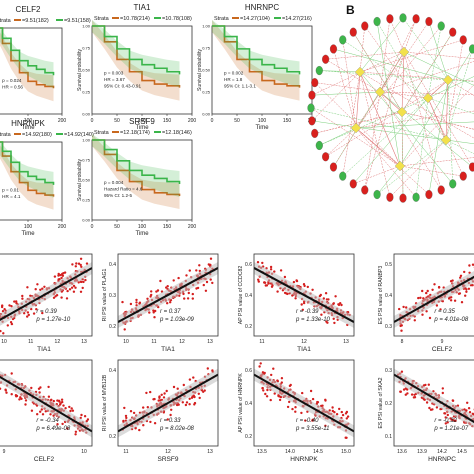 This screenshot has height=474, width=474. Describe the element at coordinates (170, 312) in the screenshot. I see `scatter-r-label: r = 0.37` at that location.